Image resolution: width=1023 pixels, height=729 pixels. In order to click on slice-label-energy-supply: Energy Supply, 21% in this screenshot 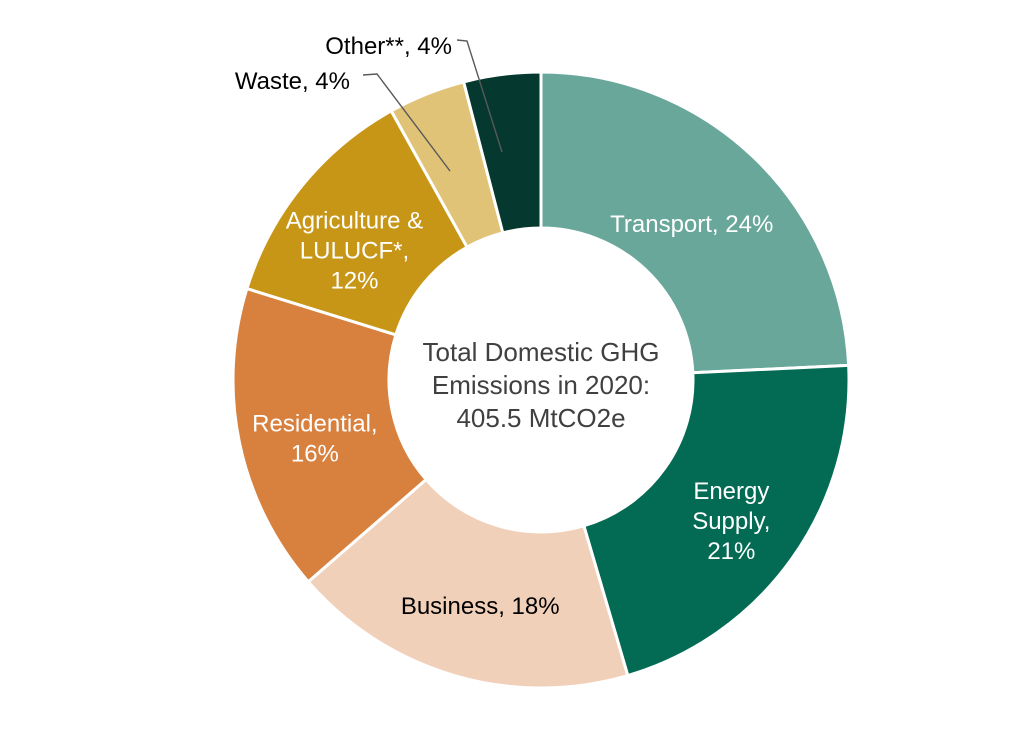, I will do `click(731, 521)`.